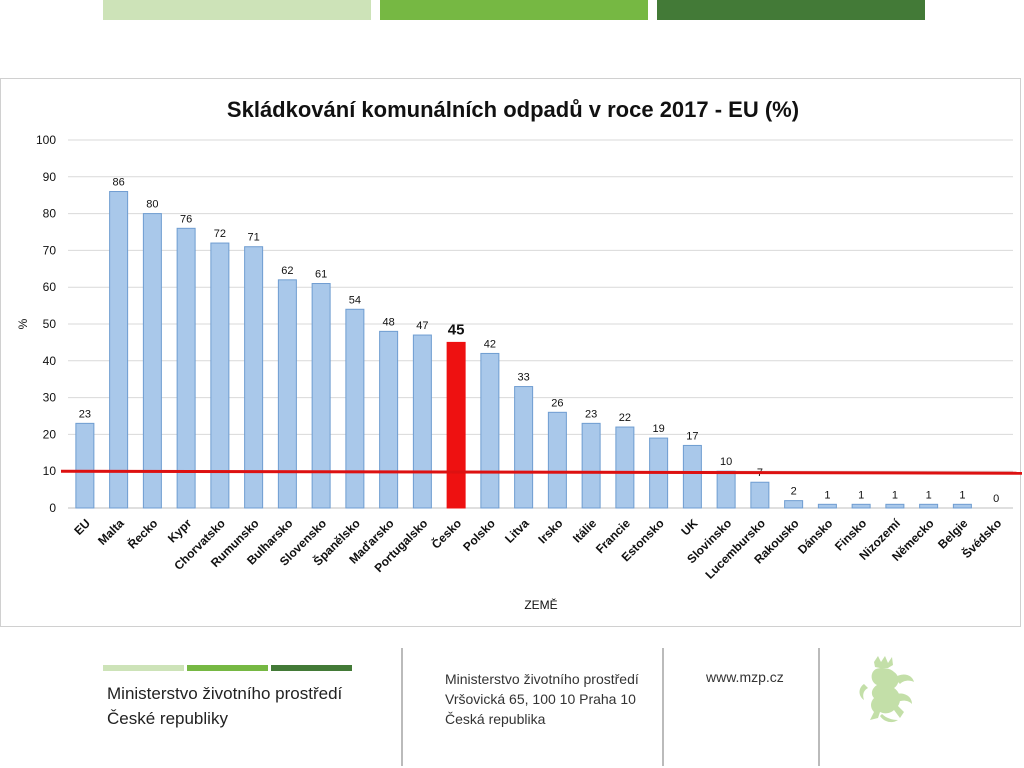 The image size is (1024, 768). What do you see at coordinates (179, 530) in the screenshot?
I see `x-tick-label: Kypr` at bounding box center [179, 530].